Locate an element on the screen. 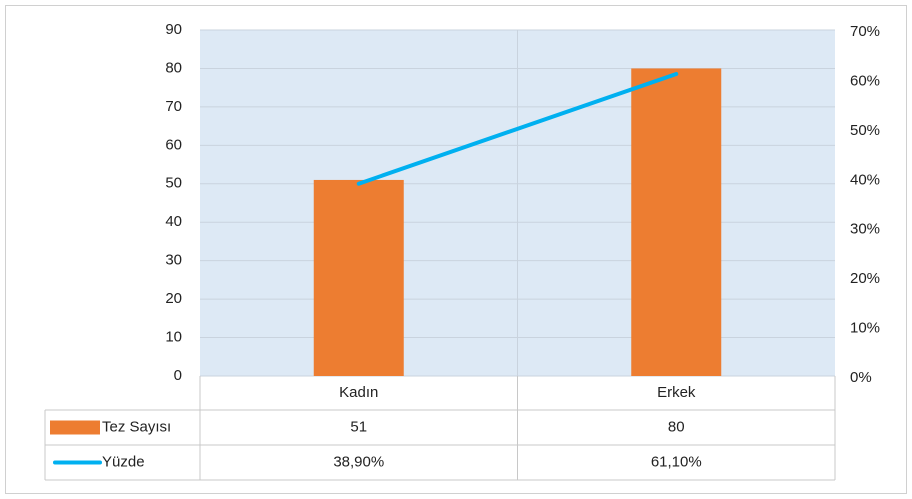 Image resolution: width=912 pixels, height=499 pixels. table-value: 80 is located at coordinates (676, 426).